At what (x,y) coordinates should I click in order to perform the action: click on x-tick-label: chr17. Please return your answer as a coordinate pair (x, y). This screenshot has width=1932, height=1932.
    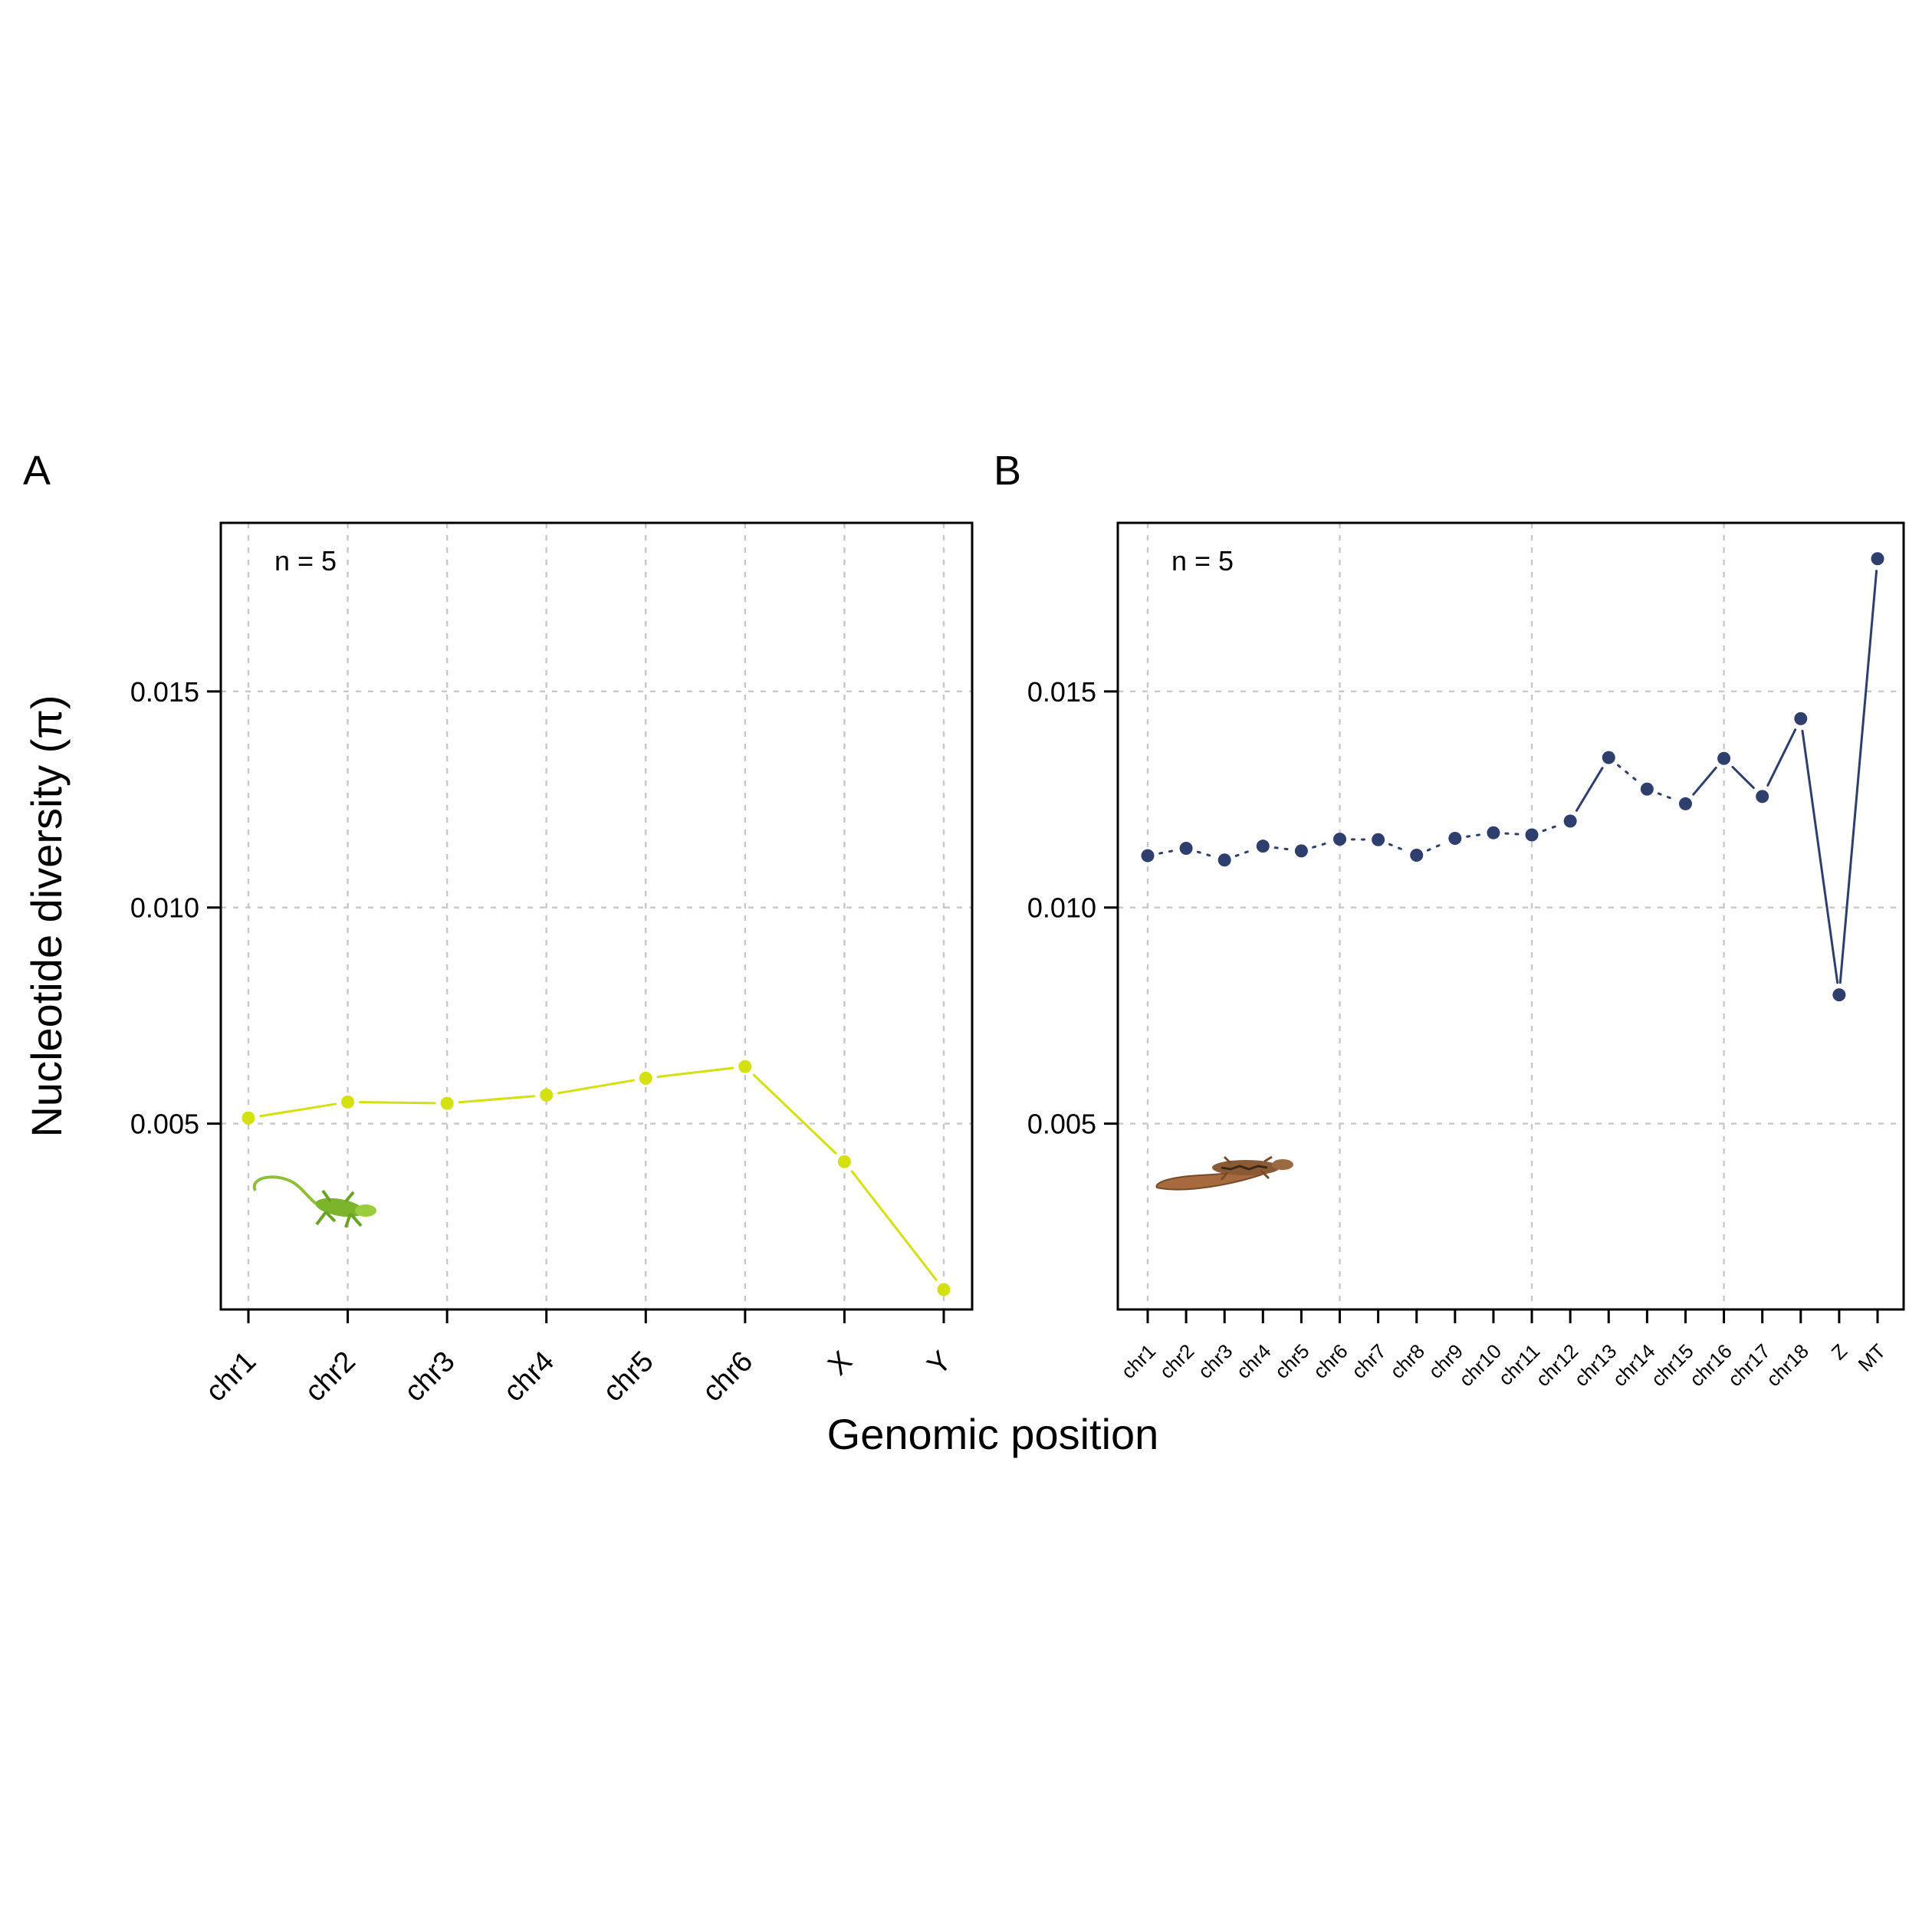
    Looking at the image, I should click on (1749, 1365).